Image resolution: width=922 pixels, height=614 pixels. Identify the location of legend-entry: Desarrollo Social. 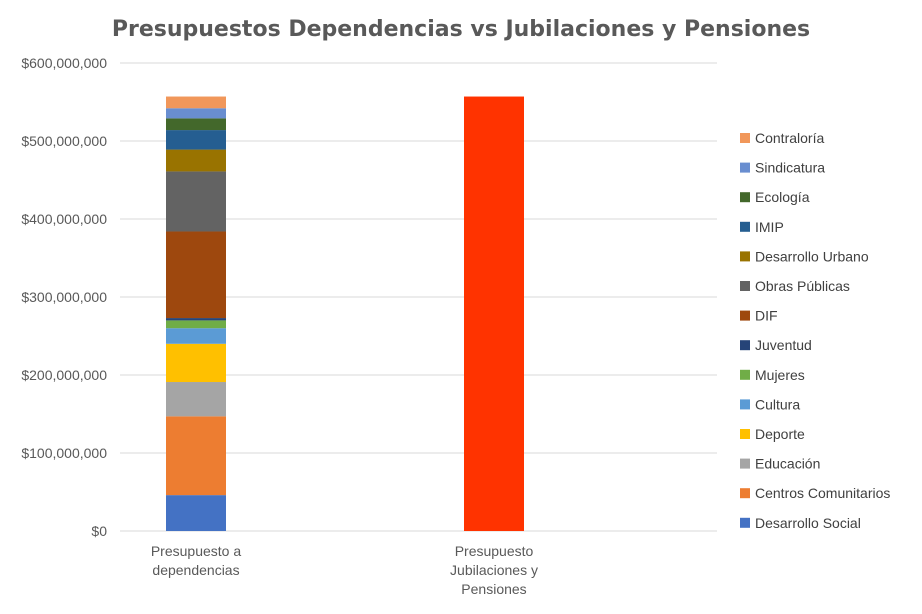
(808, 523).